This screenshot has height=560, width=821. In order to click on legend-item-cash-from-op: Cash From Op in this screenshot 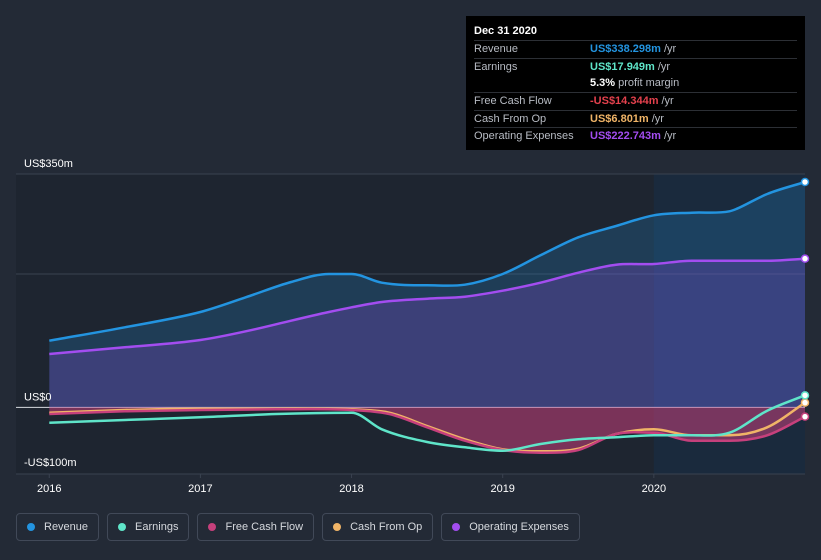, I will do `click(378, 527)`.